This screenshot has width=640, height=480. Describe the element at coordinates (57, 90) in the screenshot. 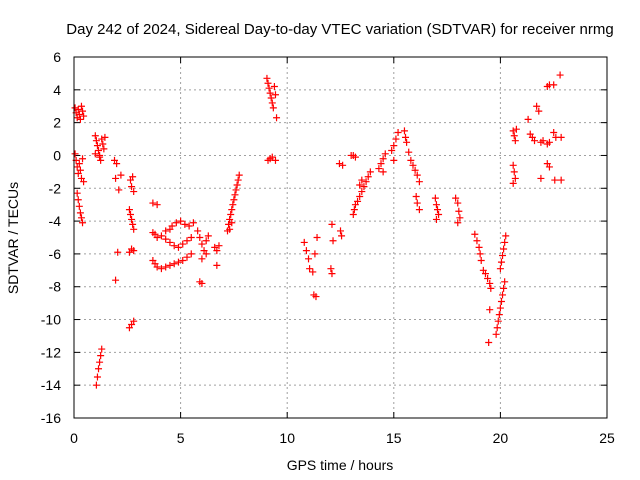

I see `y-tick-label: 4` at that location.